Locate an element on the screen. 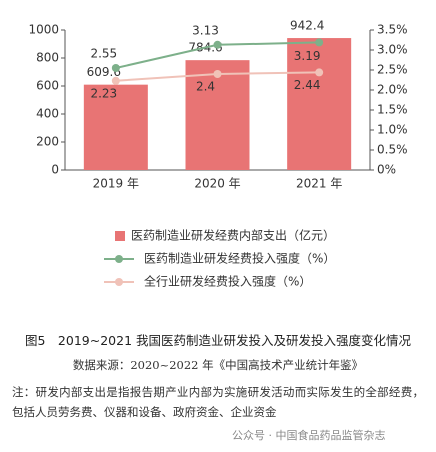 The image size is (436, 452). y2-tick-label: 3.0% is located at coordinates (392, 50).